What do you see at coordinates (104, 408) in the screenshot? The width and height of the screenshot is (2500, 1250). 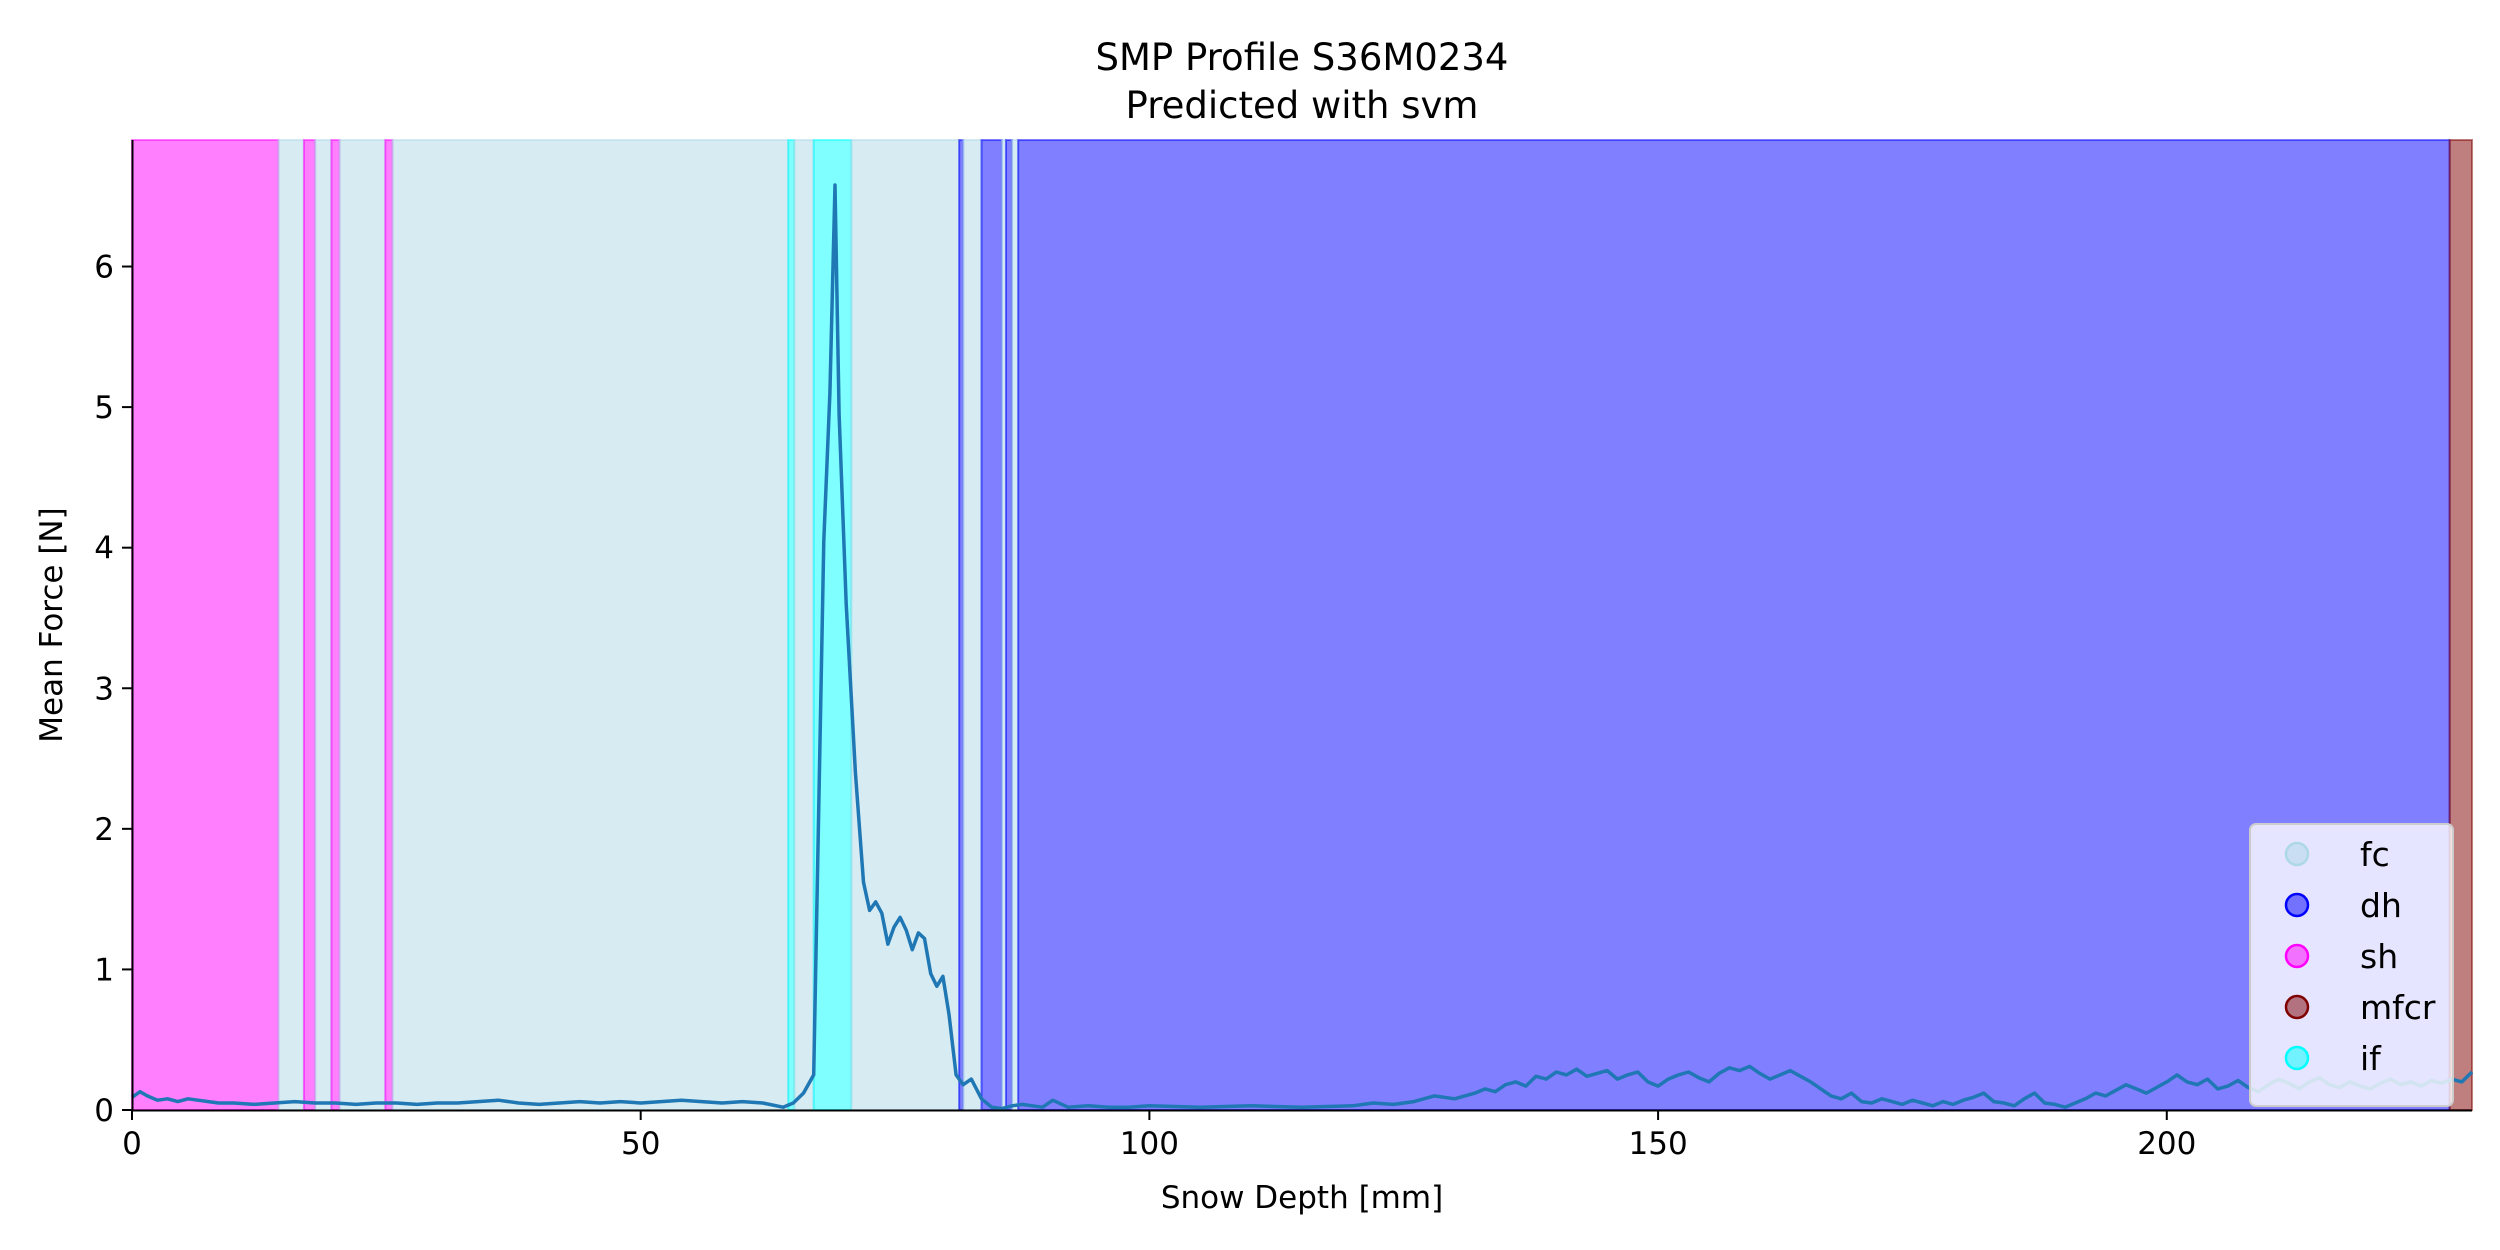 I see `y-tick-label-5: 5` at bounding box center [104, 408].